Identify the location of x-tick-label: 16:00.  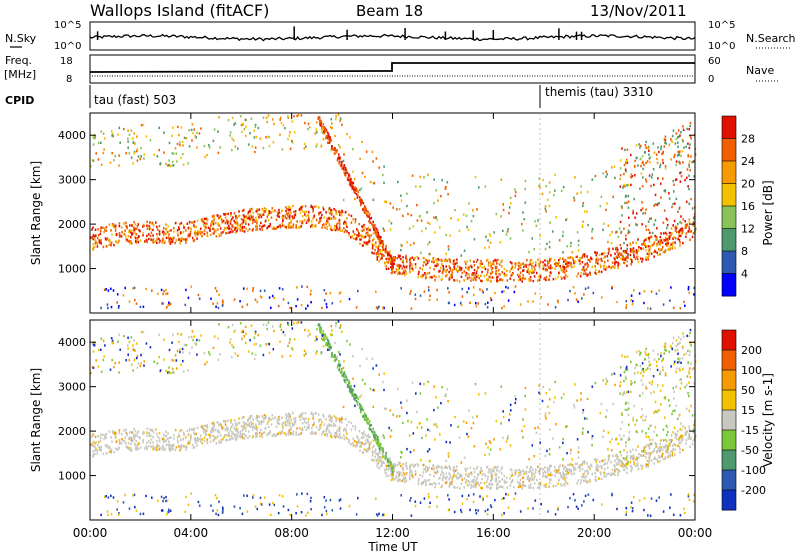
(493, 533).